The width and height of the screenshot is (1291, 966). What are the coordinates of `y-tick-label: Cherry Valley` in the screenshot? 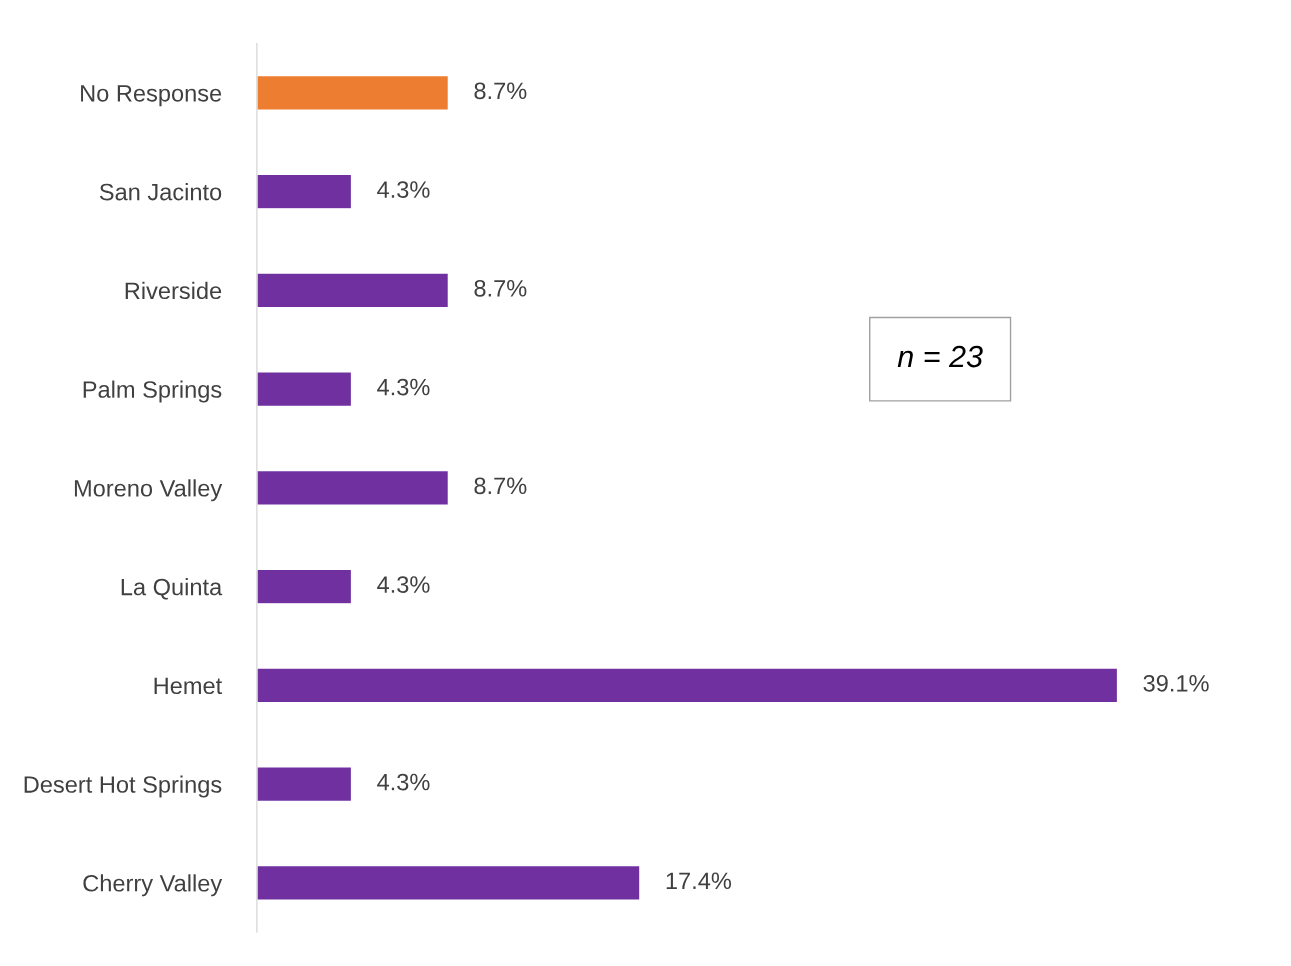 It's located at (153, 885).